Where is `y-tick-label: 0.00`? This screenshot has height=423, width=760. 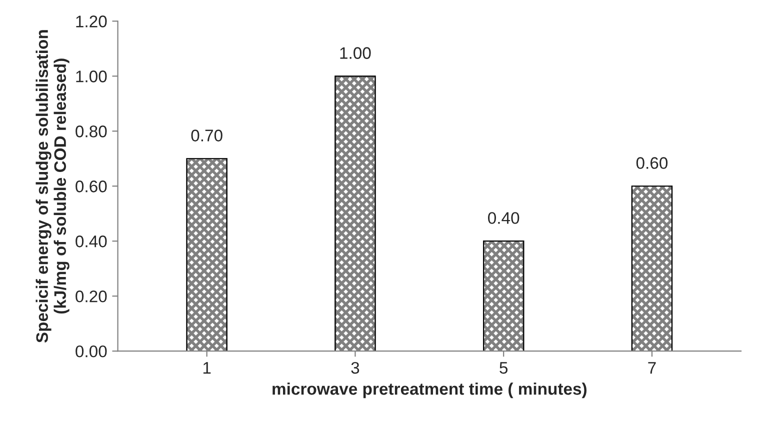 y-tick-label: 0.00 is located at coordinates (91, 351).